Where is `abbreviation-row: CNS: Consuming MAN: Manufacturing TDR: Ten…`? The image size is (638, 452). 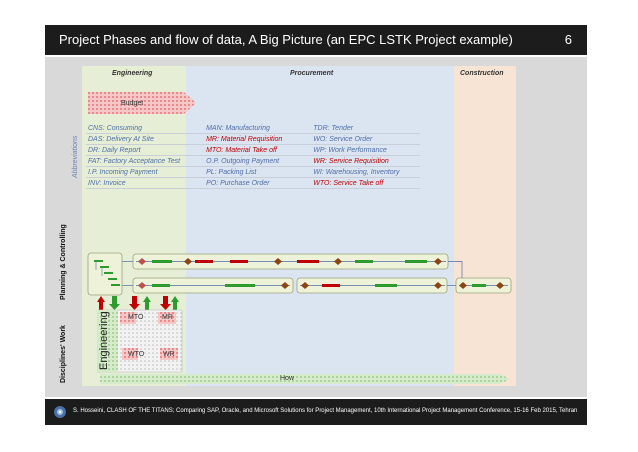
abbreviation-row: CNS: Consuming MAN: Manufacturing TDR: Ten… is located at coordinates (253, 128).